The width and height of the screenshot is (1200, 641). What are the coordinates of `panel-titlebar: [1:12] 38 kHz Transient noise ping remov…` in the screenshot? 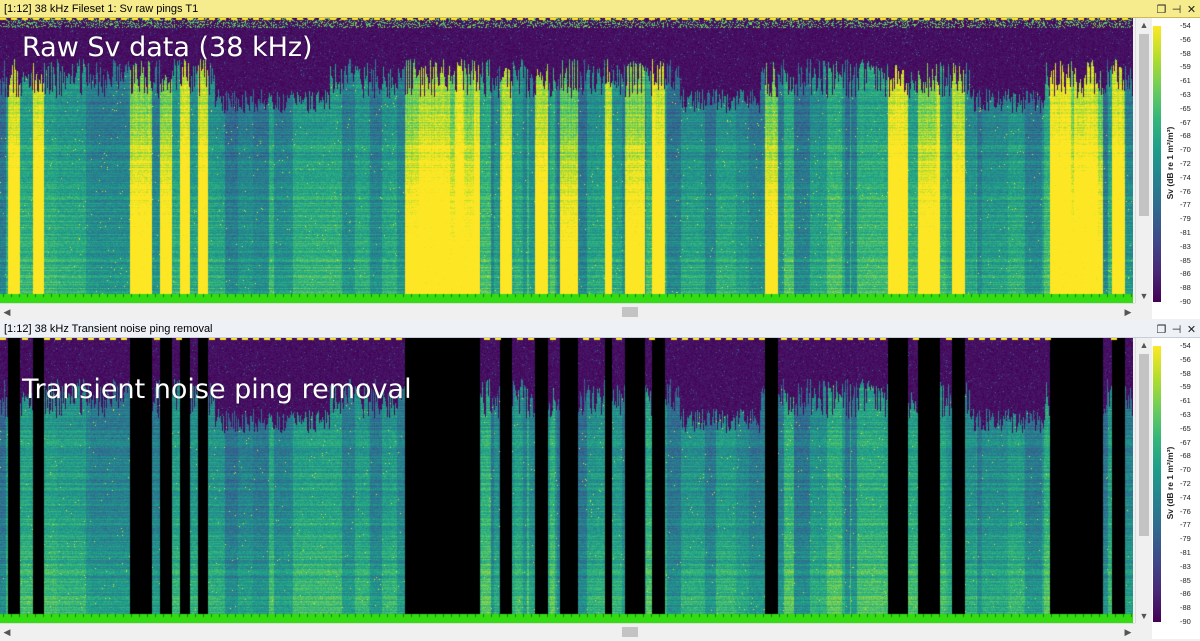 It's located at (600, 329).